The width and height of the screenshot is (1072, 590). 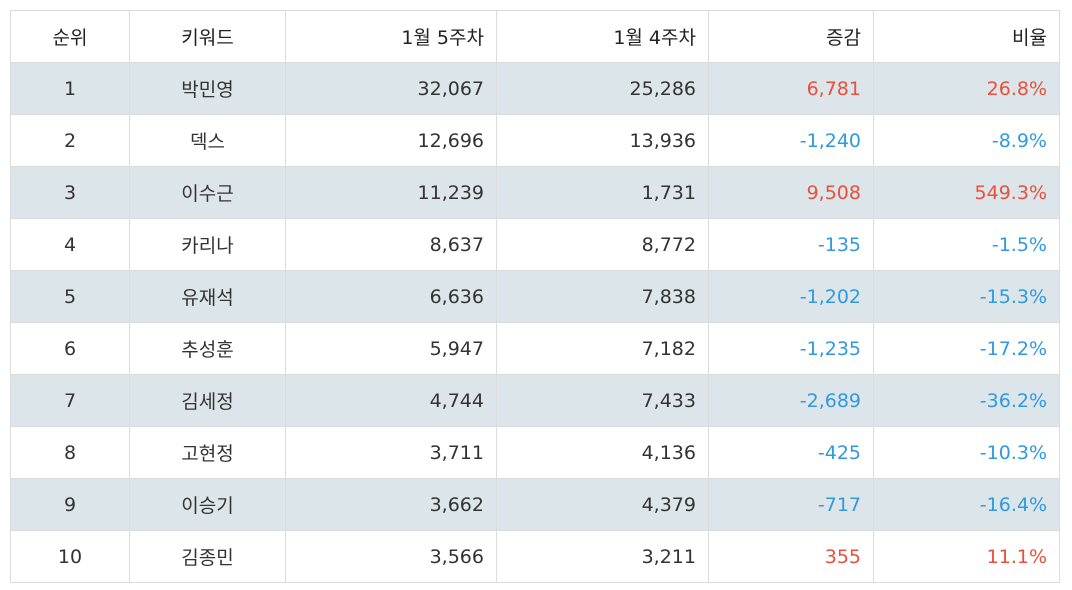 I want to click on table-header: 순위 키워드 1월 5주차 1월 4주차 증감 비율, so click(x=535, y=36).